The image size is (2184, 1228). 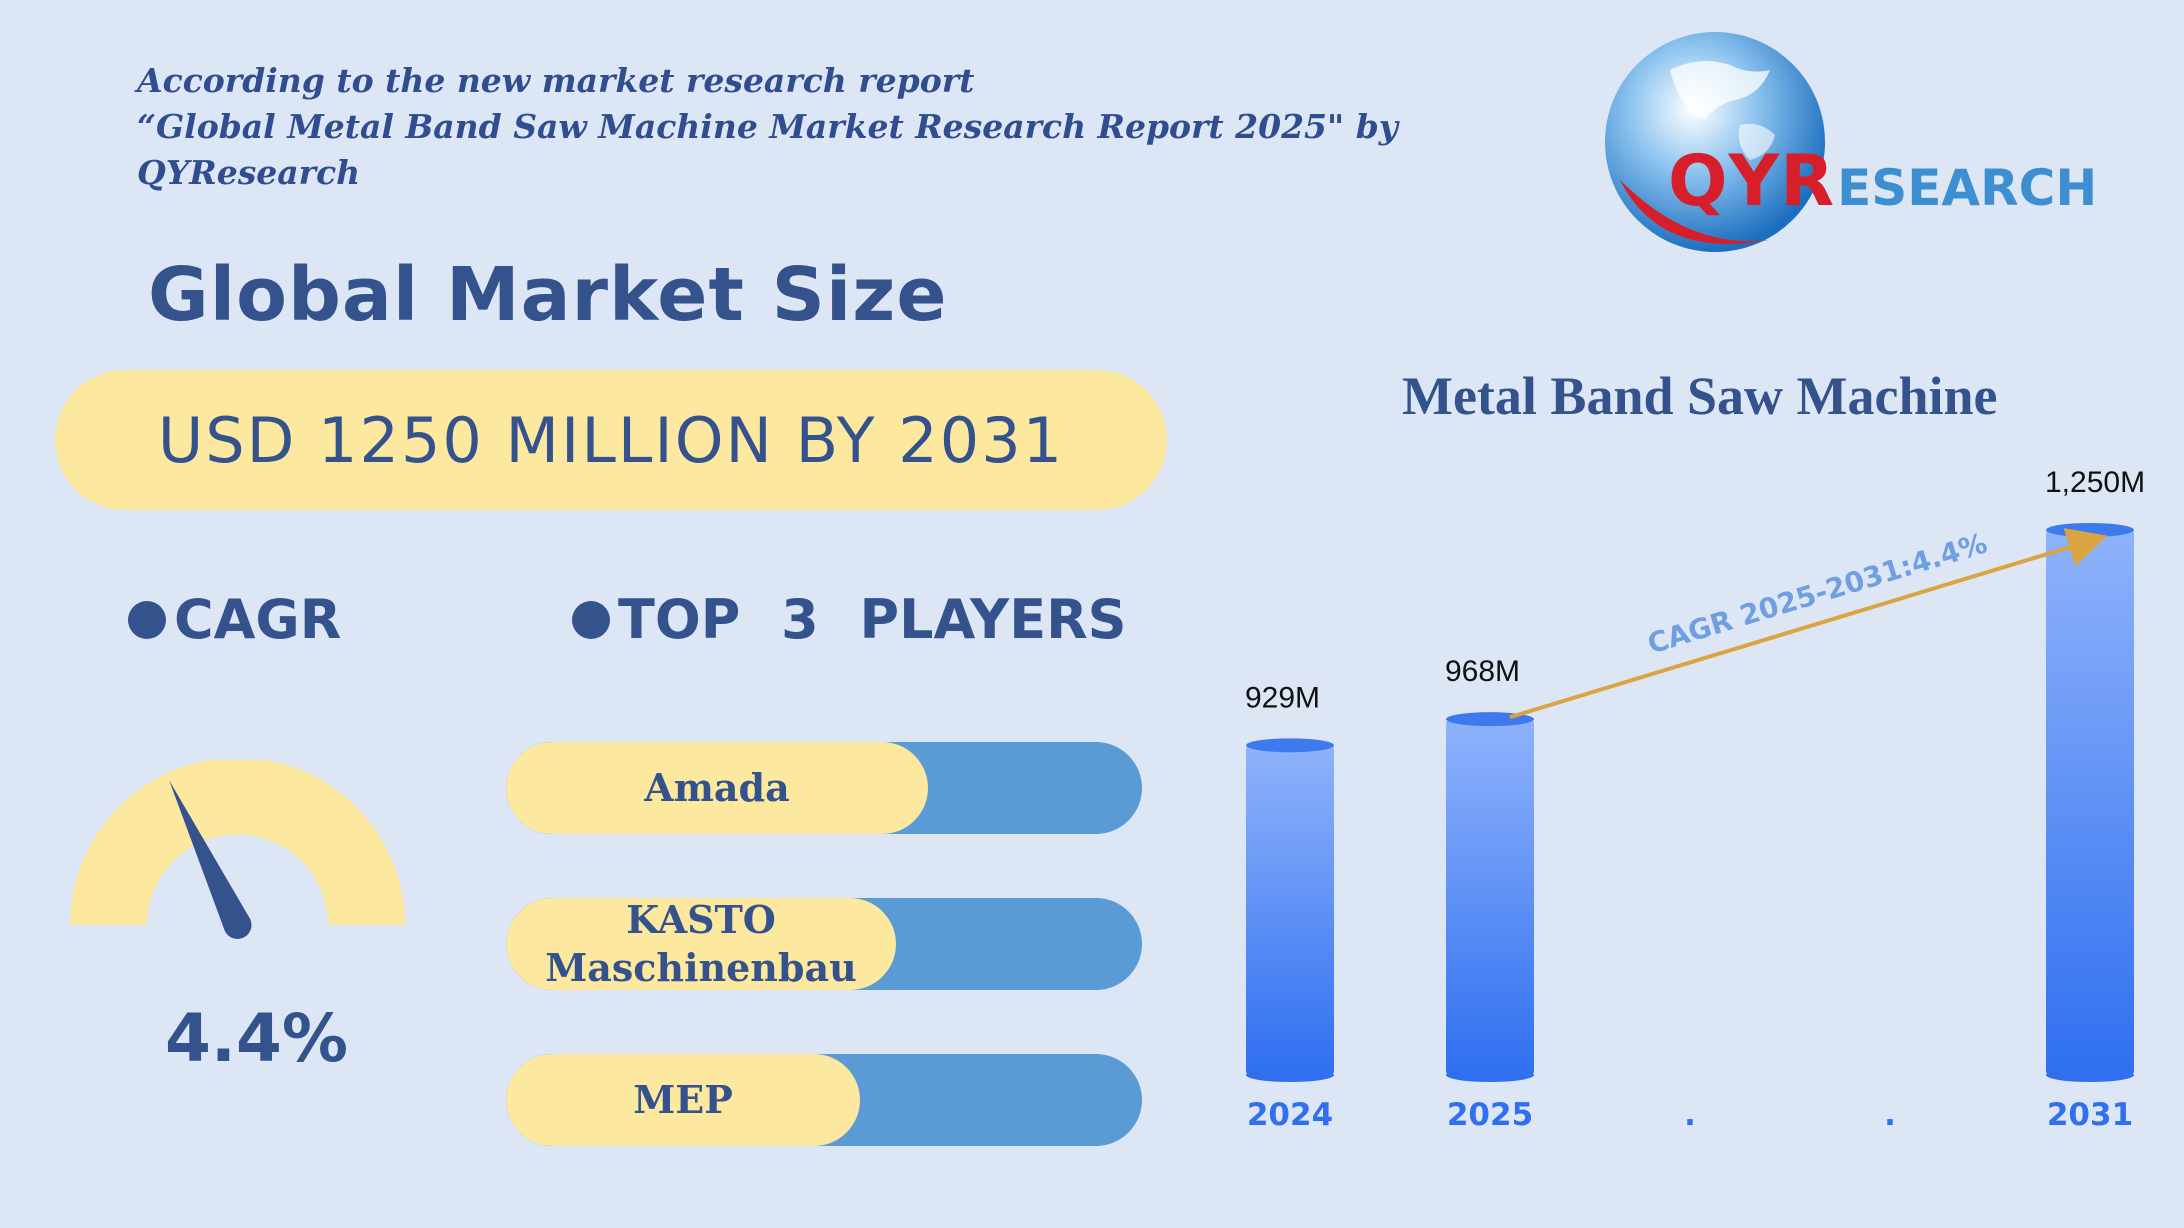 What do you see at coordinates (1690, 1115) in the screenshot?
I see `x-tick-2: .` at bounding box center [1690, 1115].